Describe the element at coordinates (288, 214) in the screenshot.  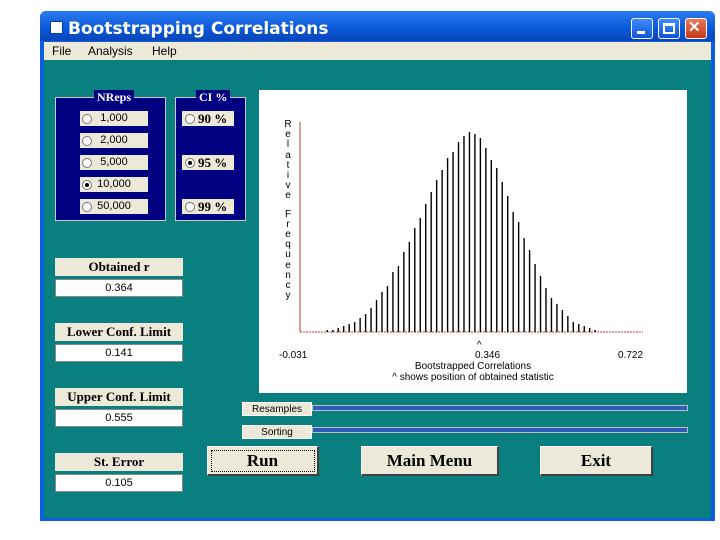
I see `y-label-letter: F` at that location.